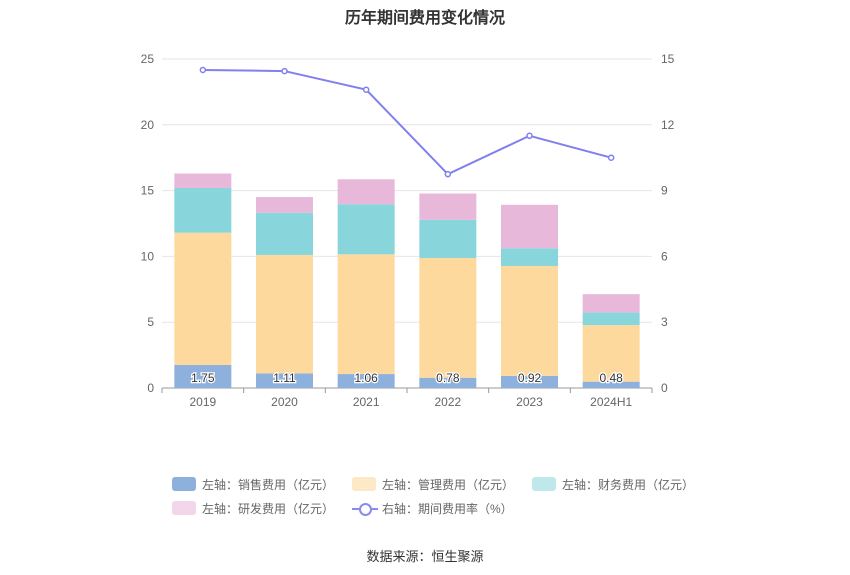 Image resolution: width=850 pixels, height=575 pixels. Describe the element at coordinates (148, 59) in the screenshot. I see `left-tick-label: 25` at that location.